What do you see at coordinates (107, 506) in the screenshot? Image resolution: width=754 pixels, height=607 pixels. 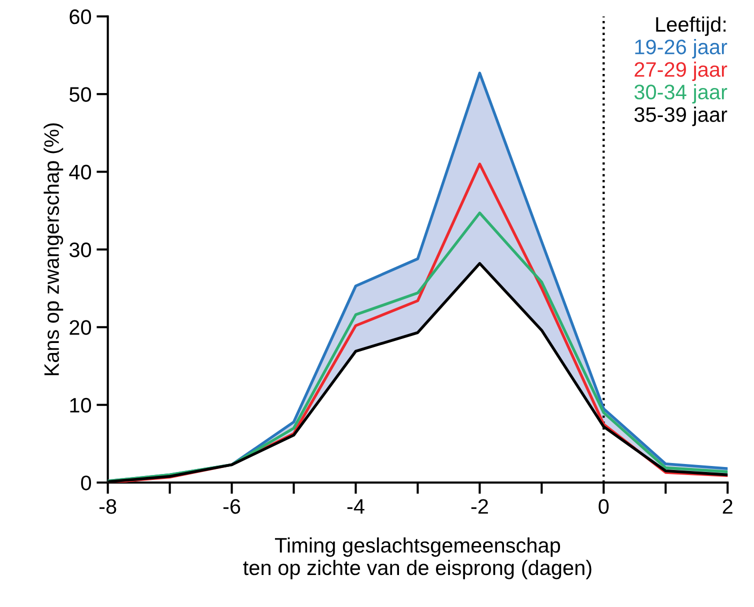 I see `x-tick-label: -8` at bounding box center [107, 506].